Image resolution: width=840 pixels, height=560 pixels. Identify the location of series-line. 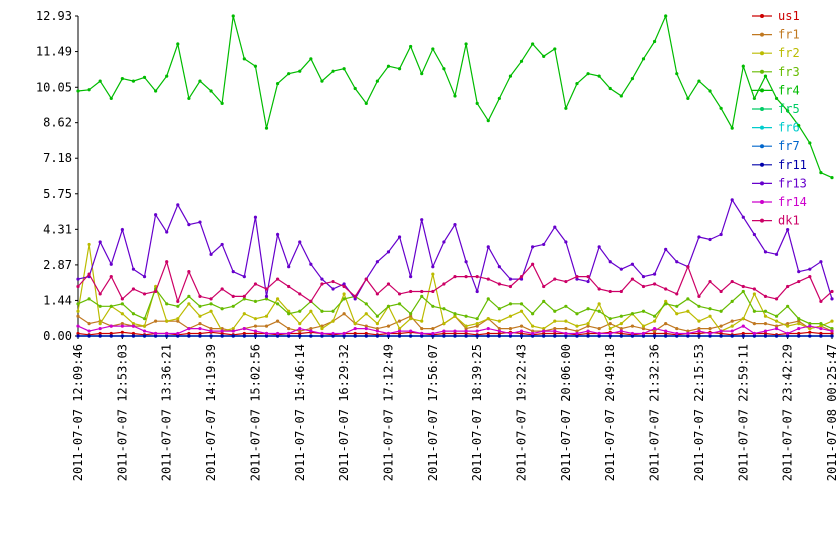
(455, 288).